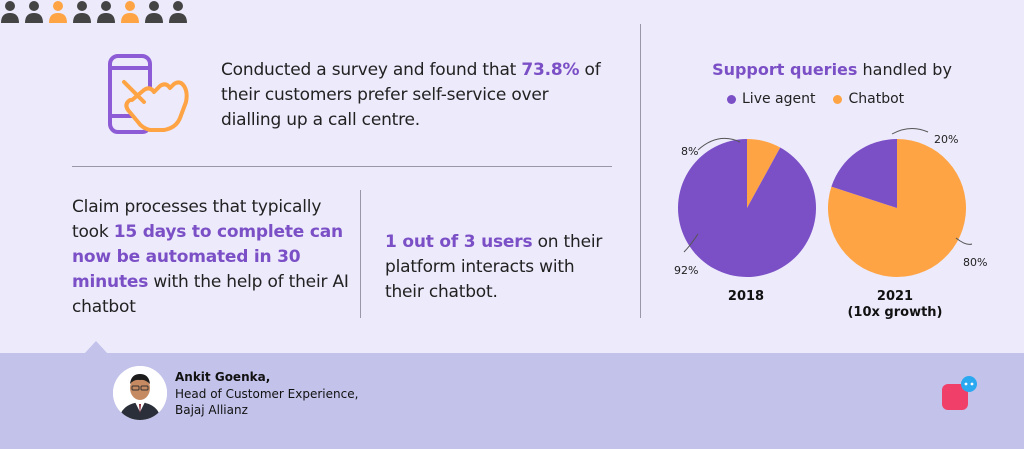  Describe the element at coordinates (825, 202) in the screenshot. I see `pie-charts` at that location.